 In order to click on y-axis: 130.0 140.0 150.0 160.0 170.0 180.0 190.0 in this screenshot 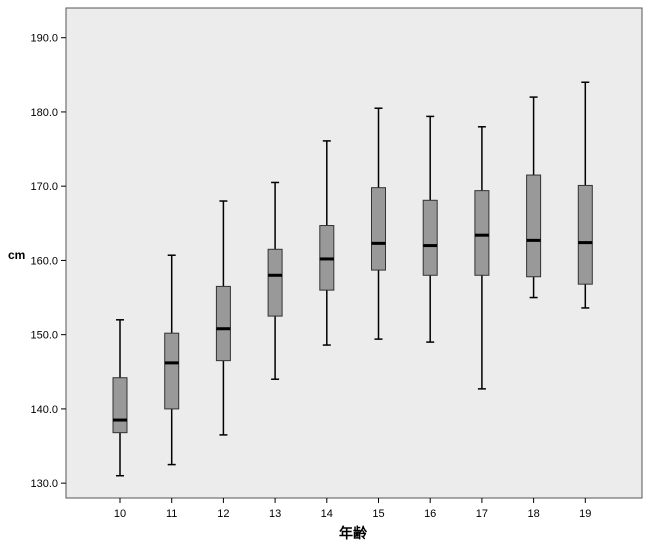, I will do `click(48, 261)`.